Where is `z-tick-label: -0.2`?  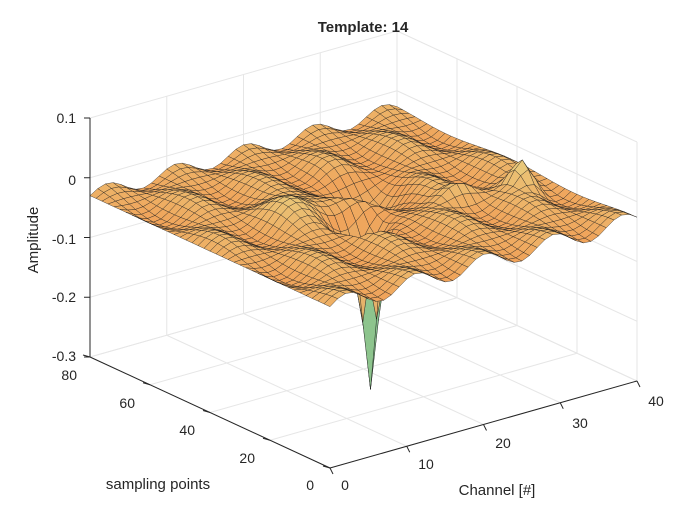 z-tick-label: -0.2 is located at coordinates (64, 297).